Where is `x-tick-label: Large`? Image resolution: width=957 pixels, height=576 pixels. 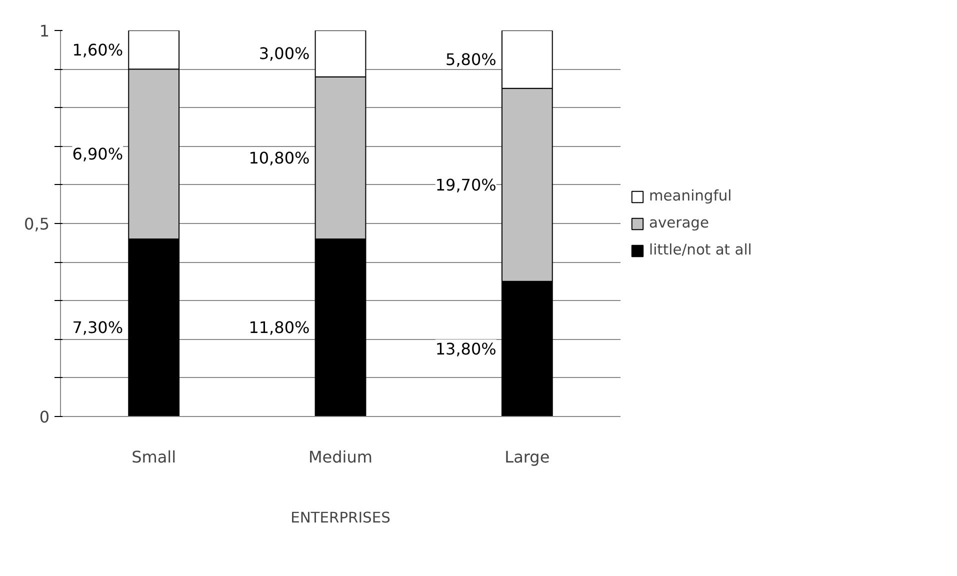
x-tick-label: Large is located at coordinates (527, 457).